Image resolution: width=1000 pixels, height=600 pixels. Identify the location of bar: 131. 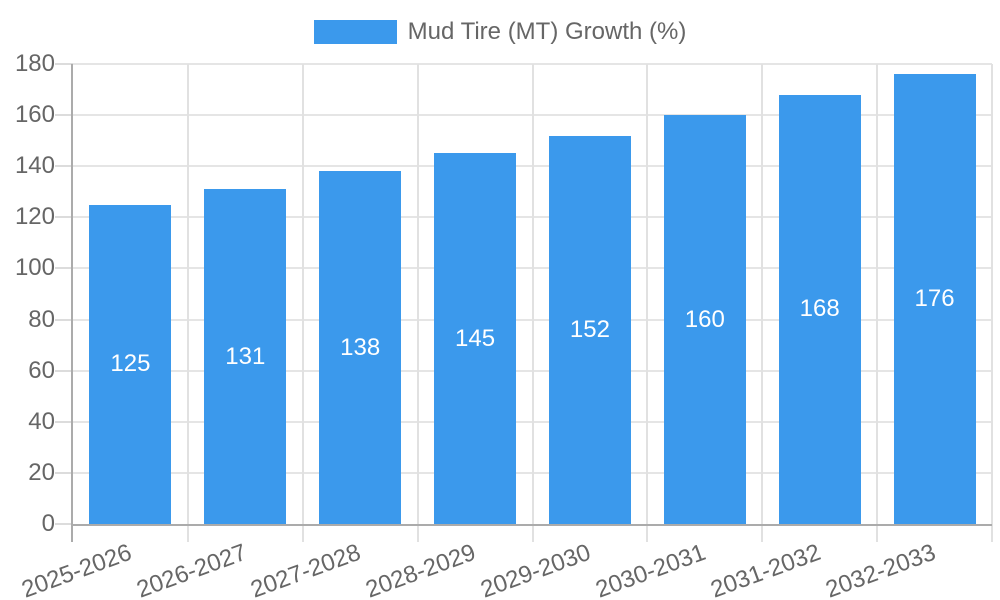
(245, 356).